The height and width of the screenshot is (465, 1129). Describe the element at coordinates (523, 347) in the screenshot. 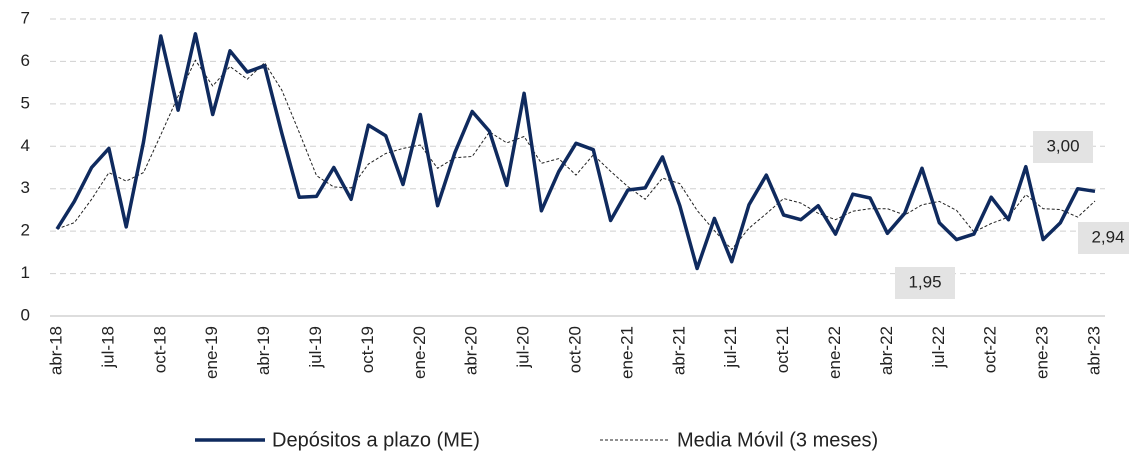

I see `x-tick-label: jul-20` at that location.